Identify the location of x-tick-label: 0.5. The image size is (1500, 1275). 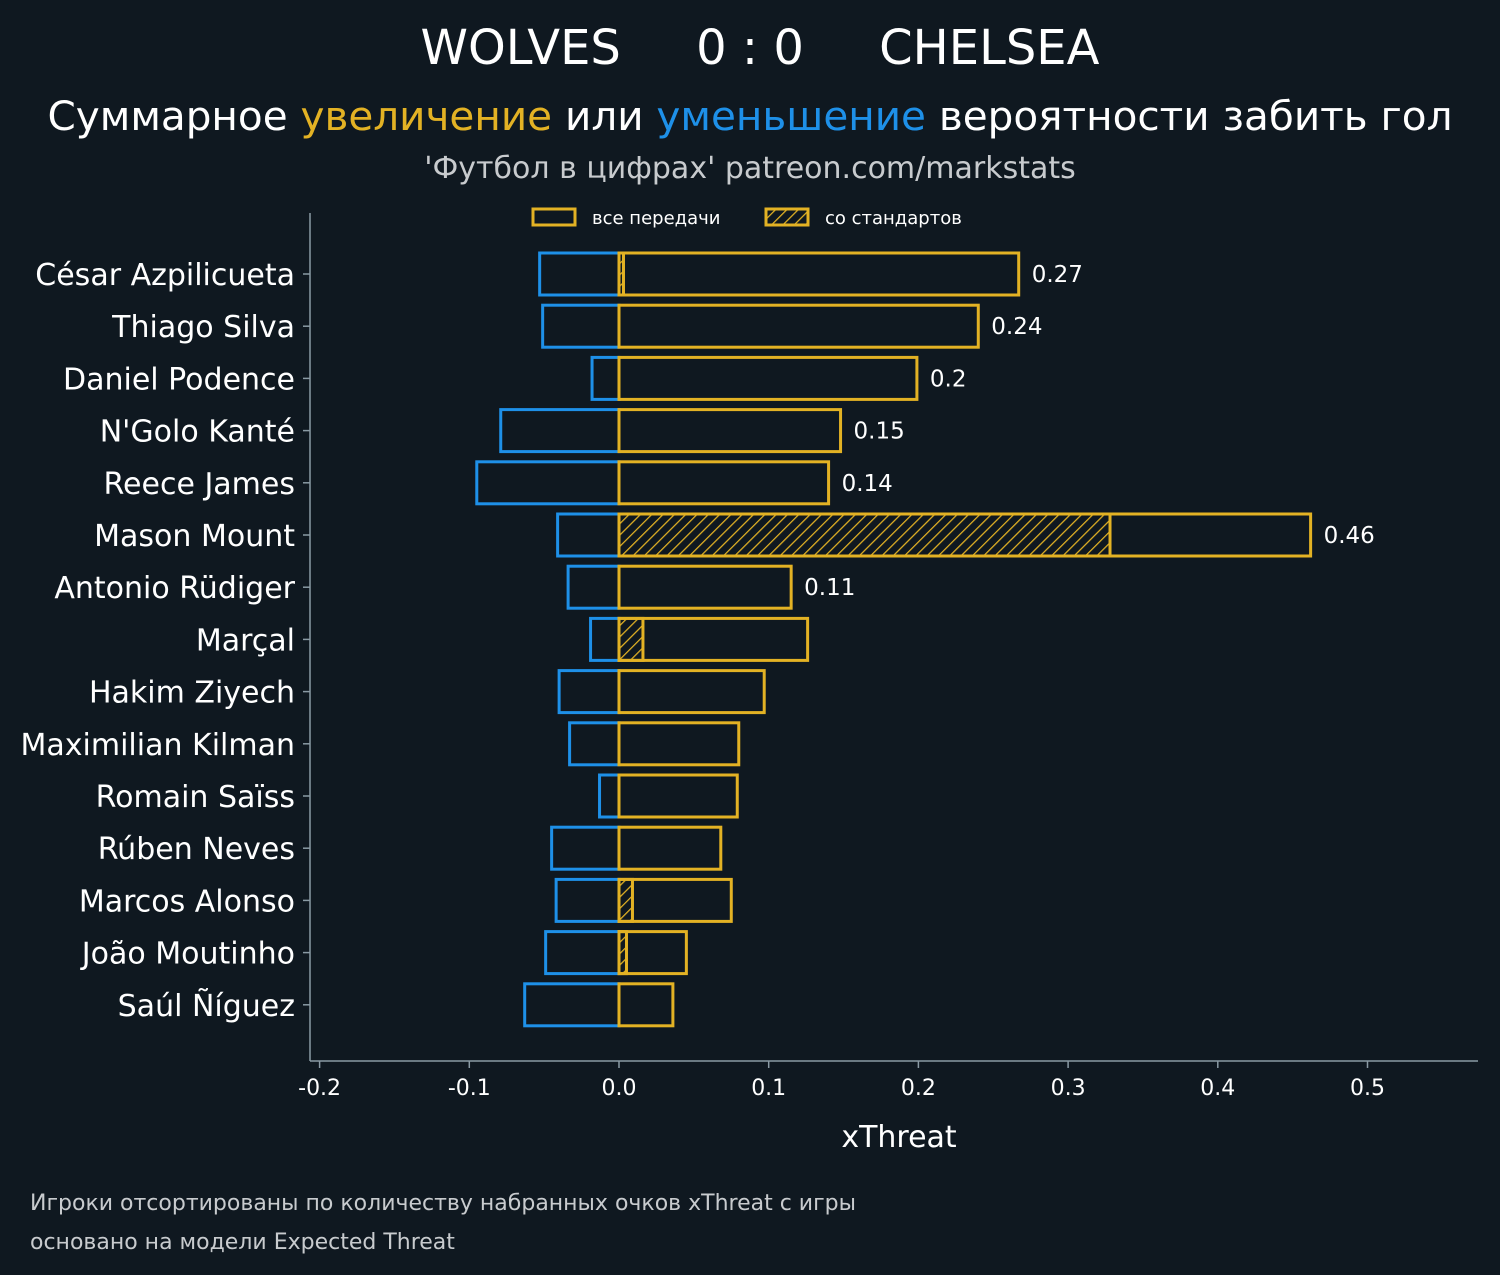
(1367, 1088).